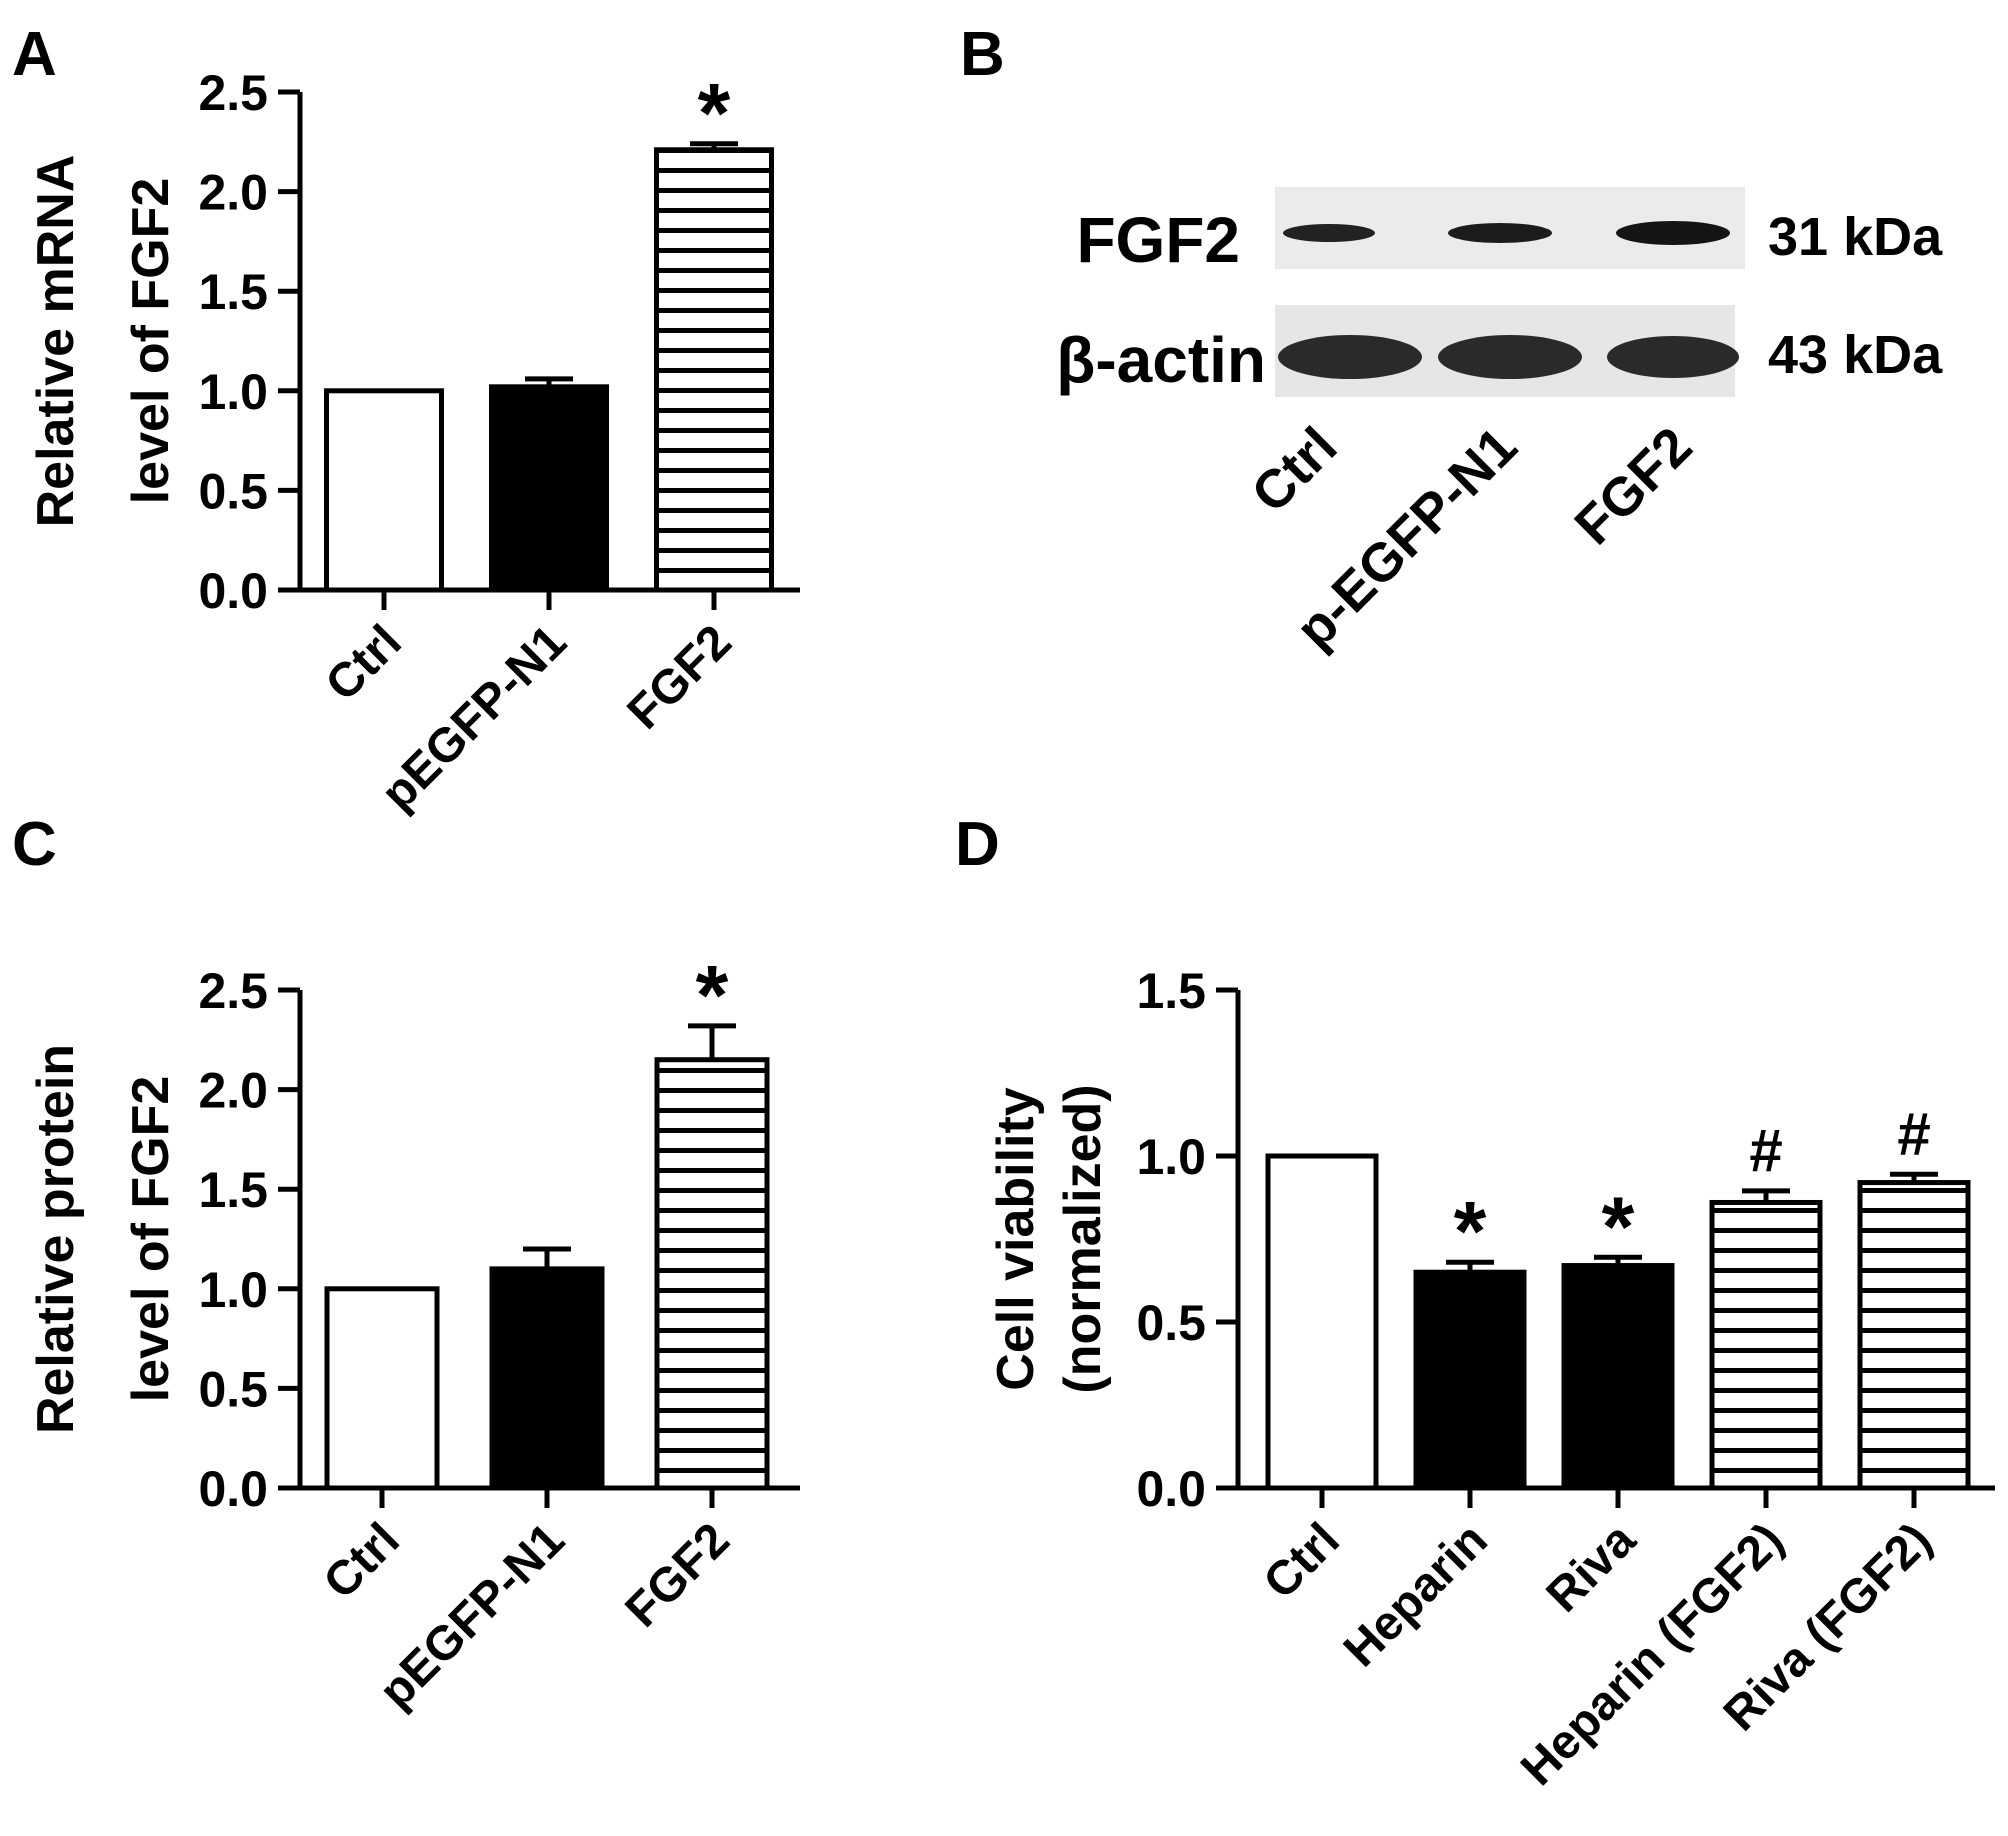  Describe the element at coordinates (1855, 237) in the screenshot. I see `blot-size-fgf2: 31 kDa` at that location.